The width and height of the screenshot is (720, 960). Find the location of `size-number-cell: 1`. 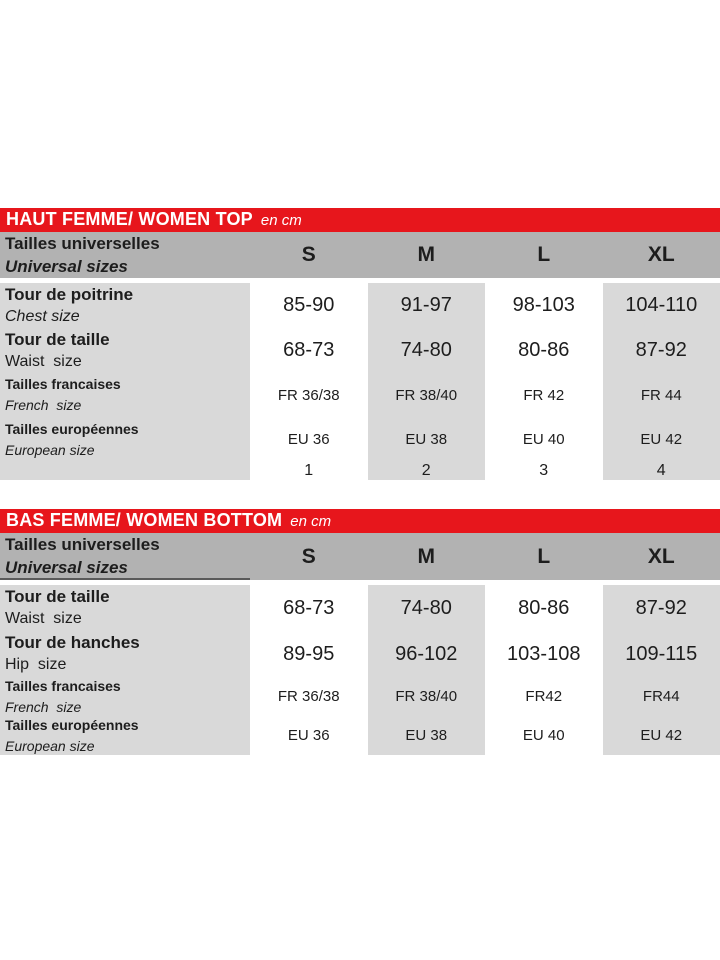

size-number-cell: 1 is located at coordinates (309, 471).